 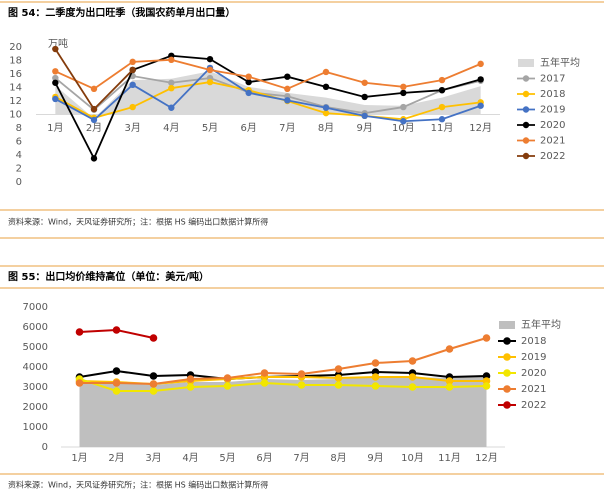 I want to click on y-tick-label: 18, so click(x=15, y=61).